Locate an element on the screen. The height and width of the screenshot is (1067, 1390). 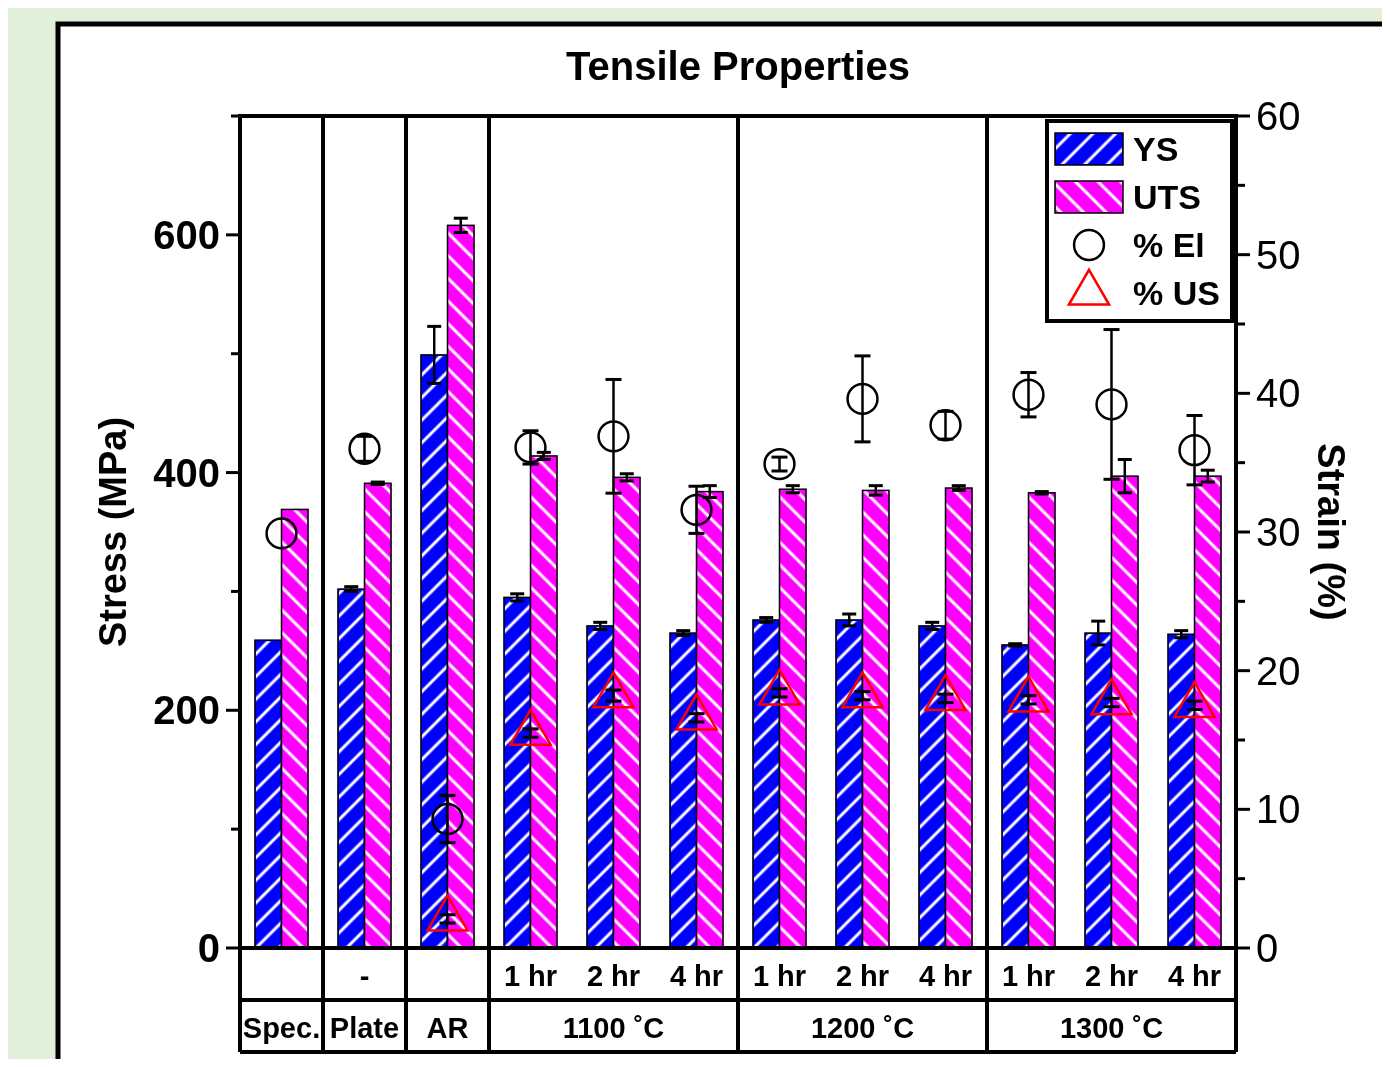
text: 1200 ˚C is located at coordinates (862, 1028).